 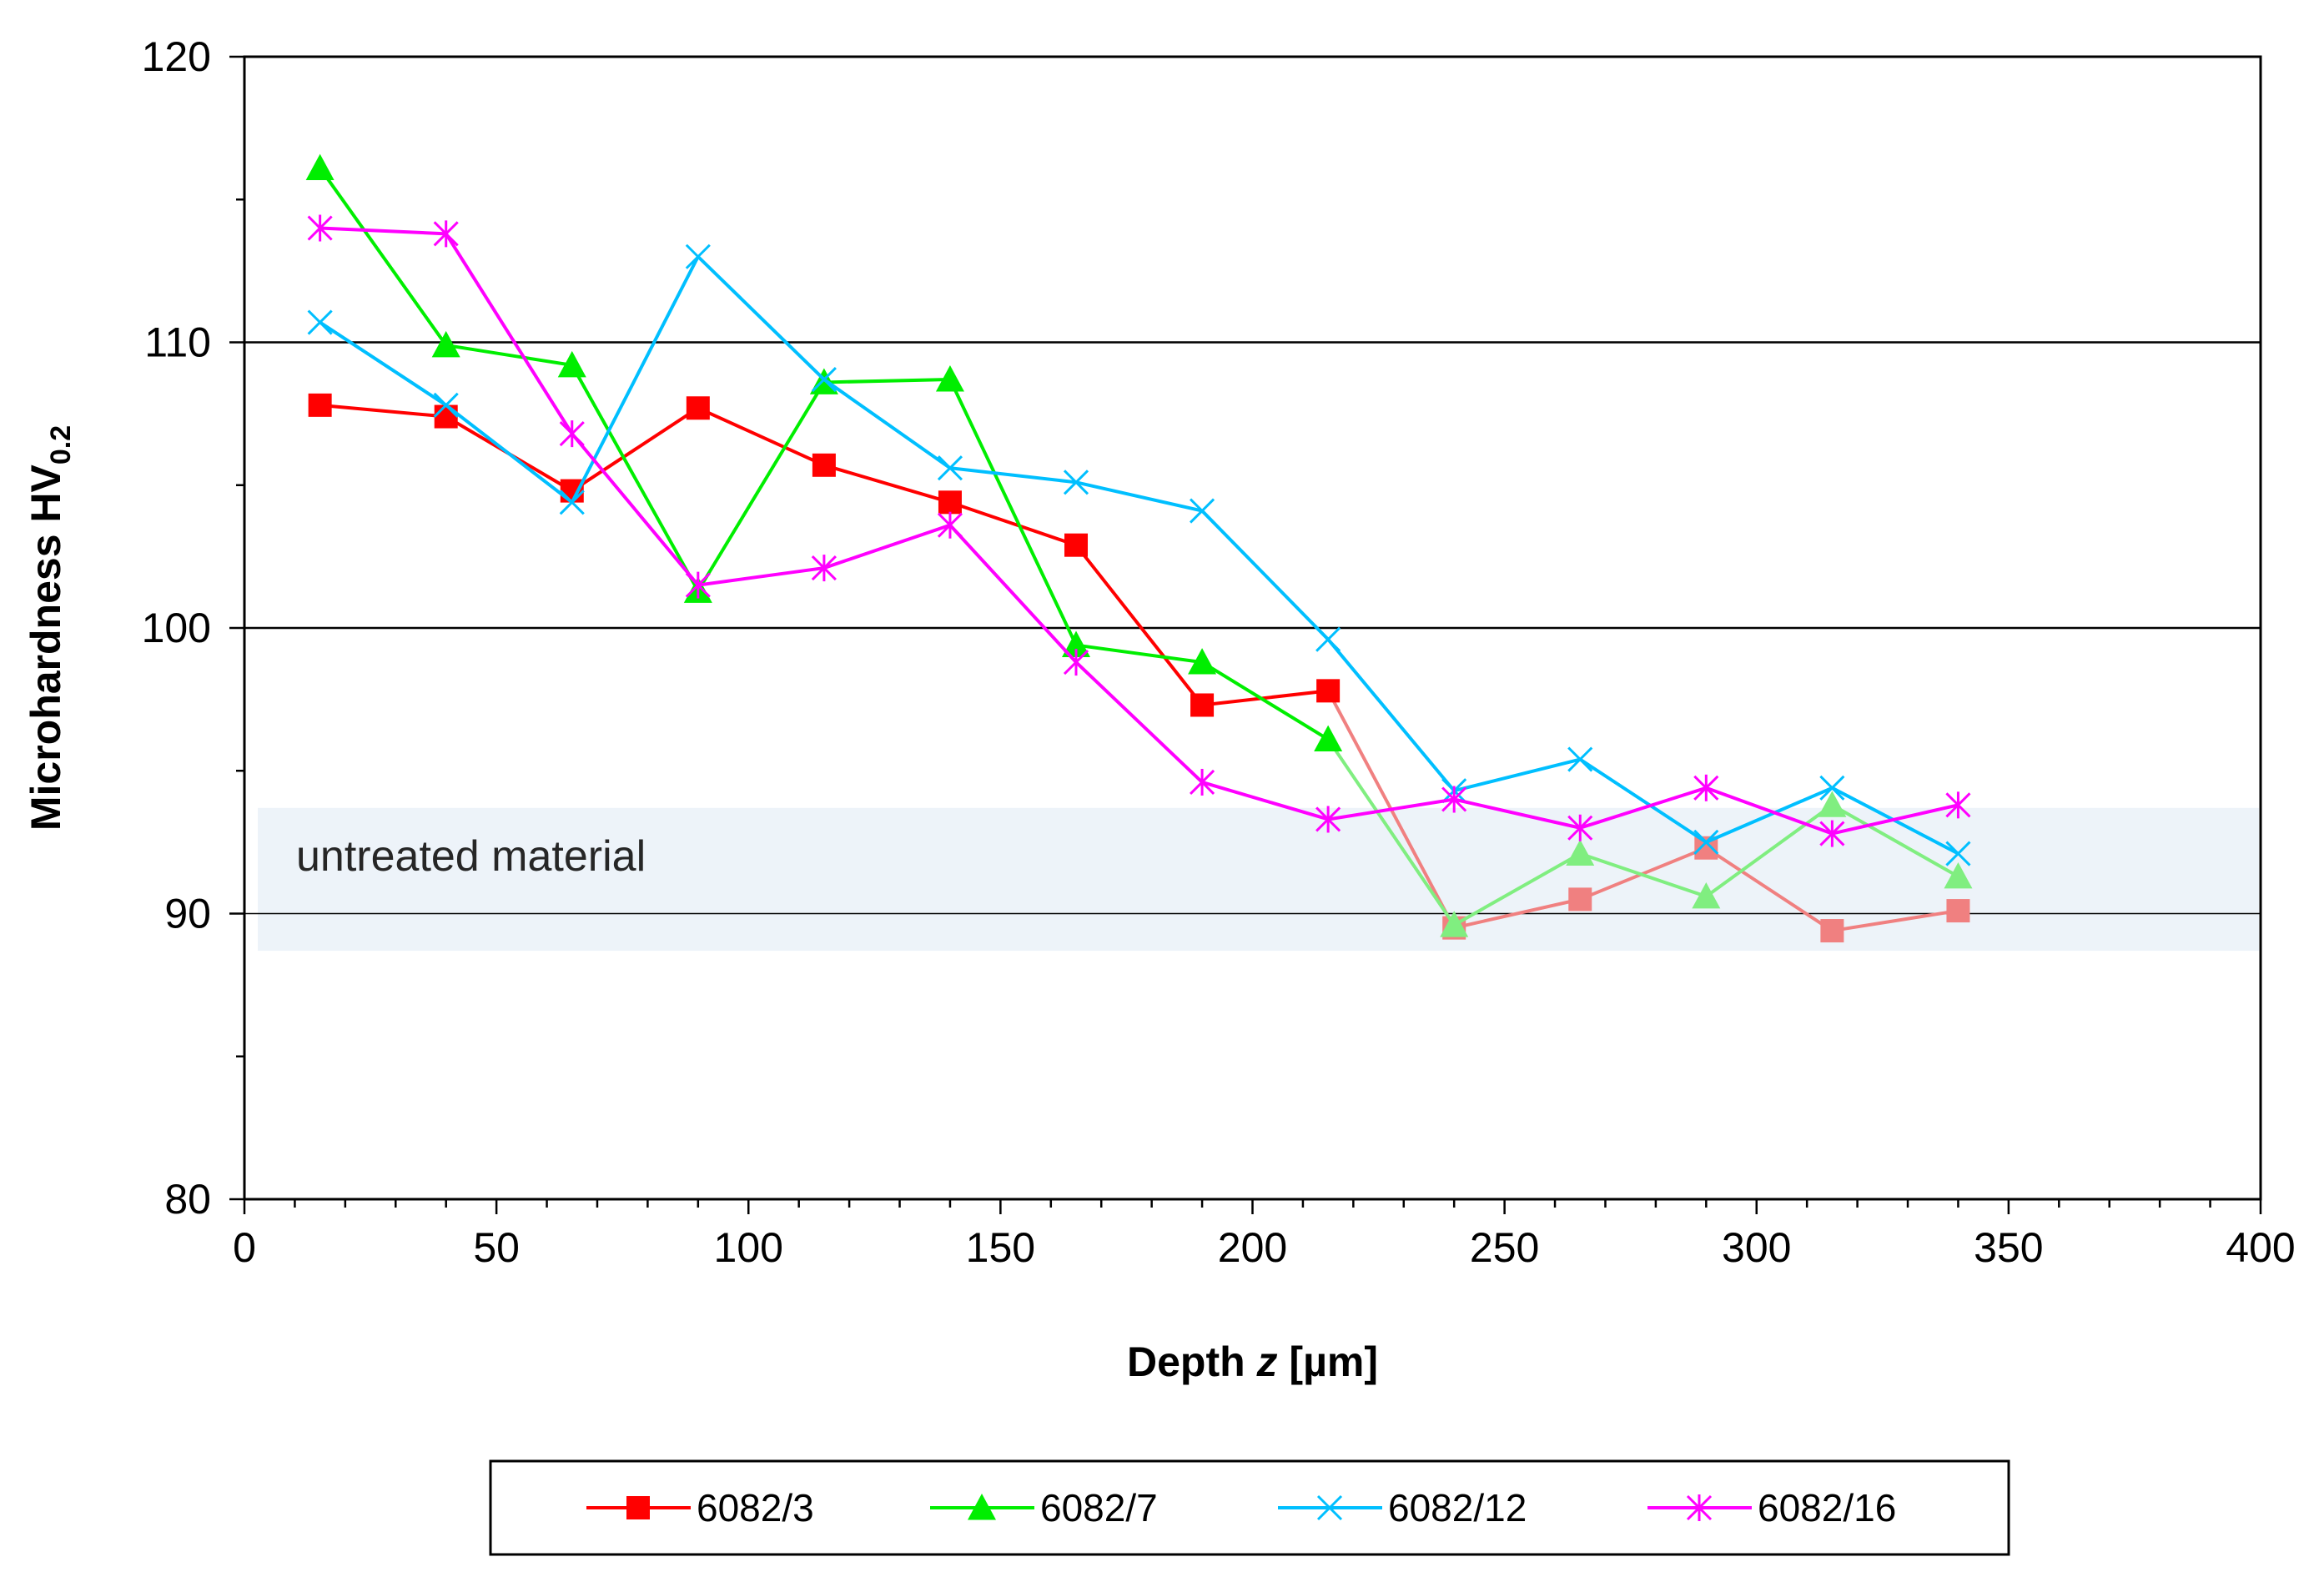 I want to click on untreated-material-band, so click(x=1258, y=880).